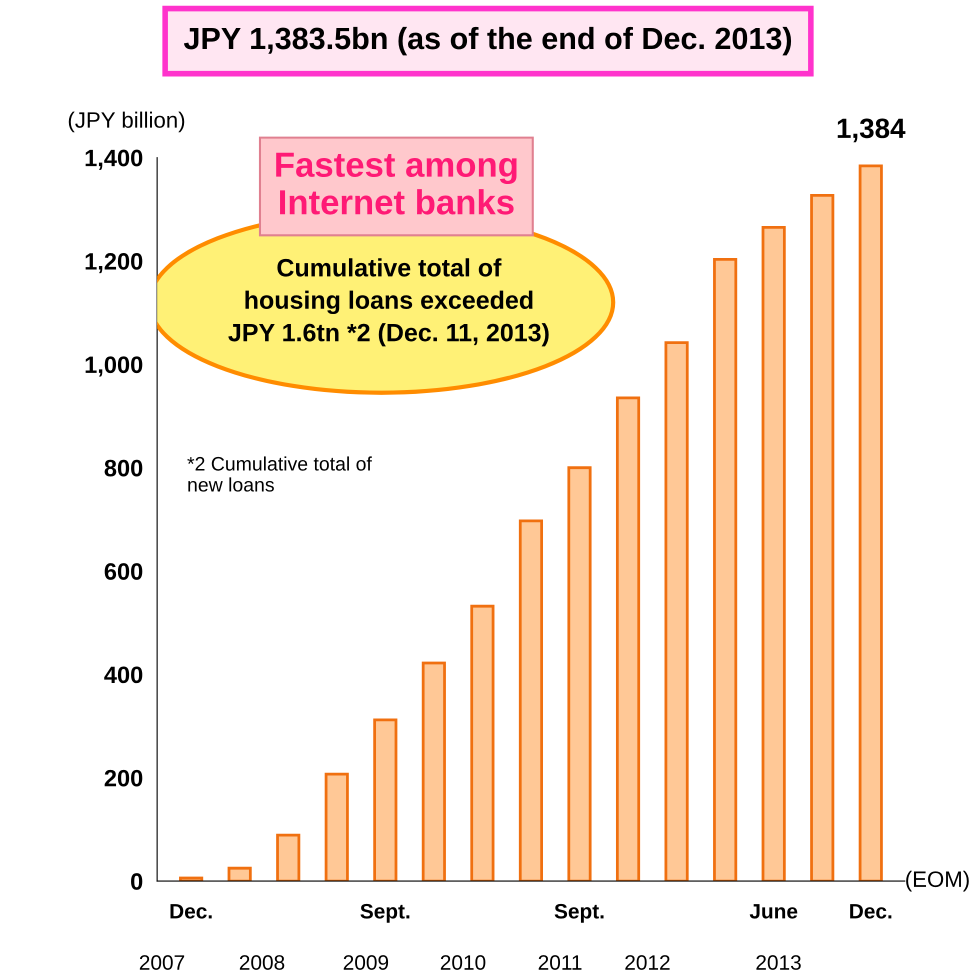 The height and width of the screenshot is (979, 976). What do you see at coordinates (872, 130) in the screenshot?
I see `data-label: 1,384` at bounding box center [872, 130].